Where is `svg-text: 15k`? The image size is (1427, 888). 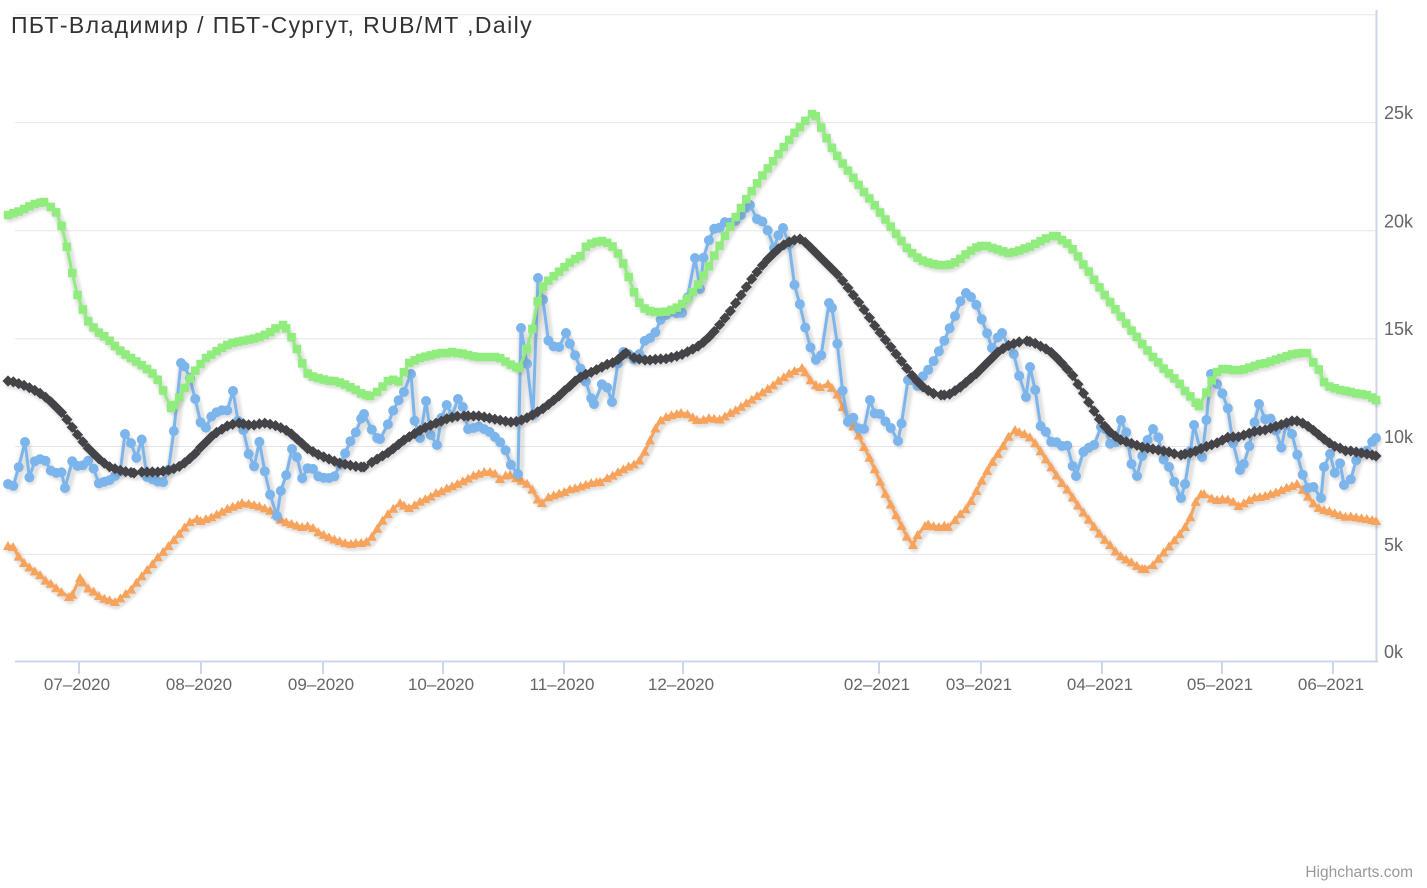 svg-text: 15k is located at coordinates (1399, 329).